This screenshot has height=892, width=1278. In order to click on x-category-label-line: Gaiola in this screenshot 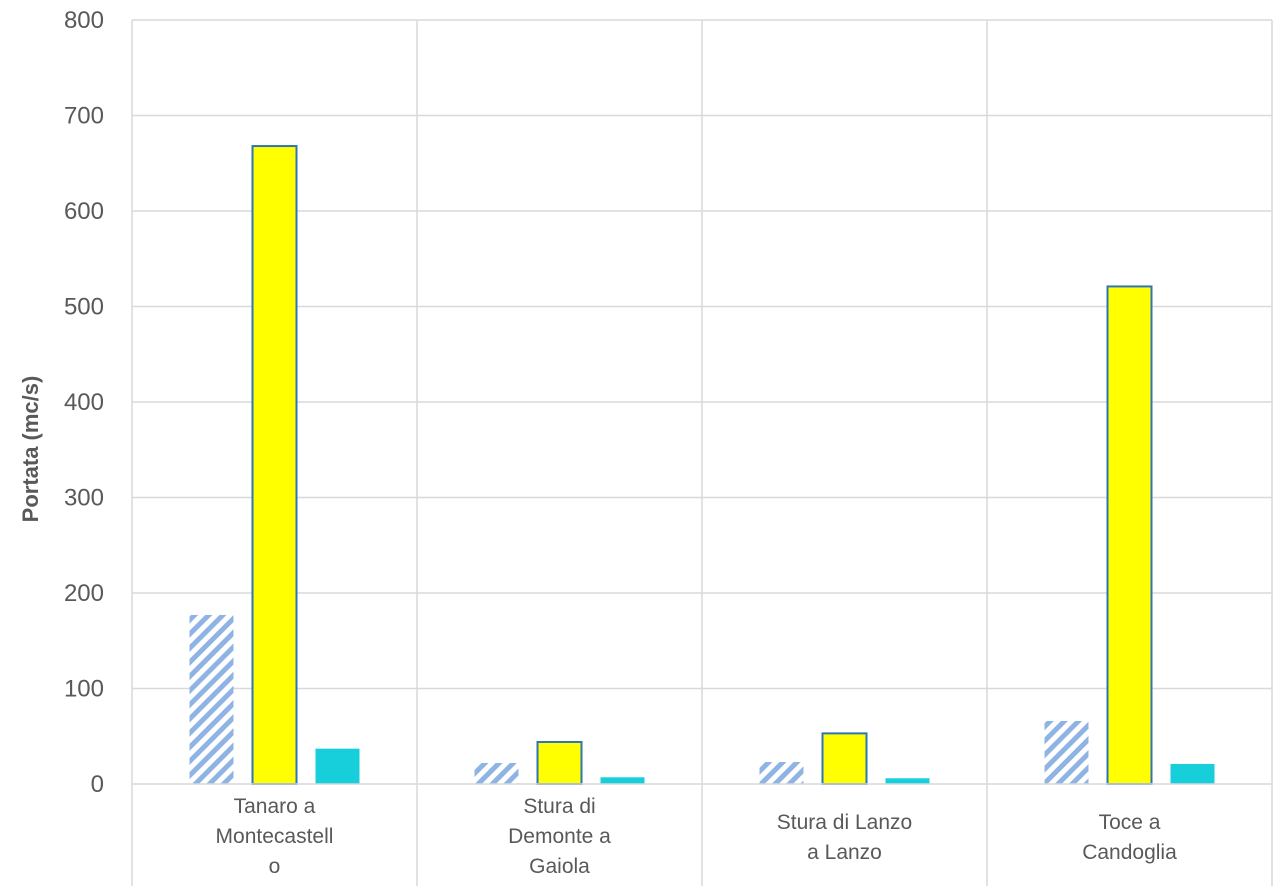, I will do `click(559, 866)`.